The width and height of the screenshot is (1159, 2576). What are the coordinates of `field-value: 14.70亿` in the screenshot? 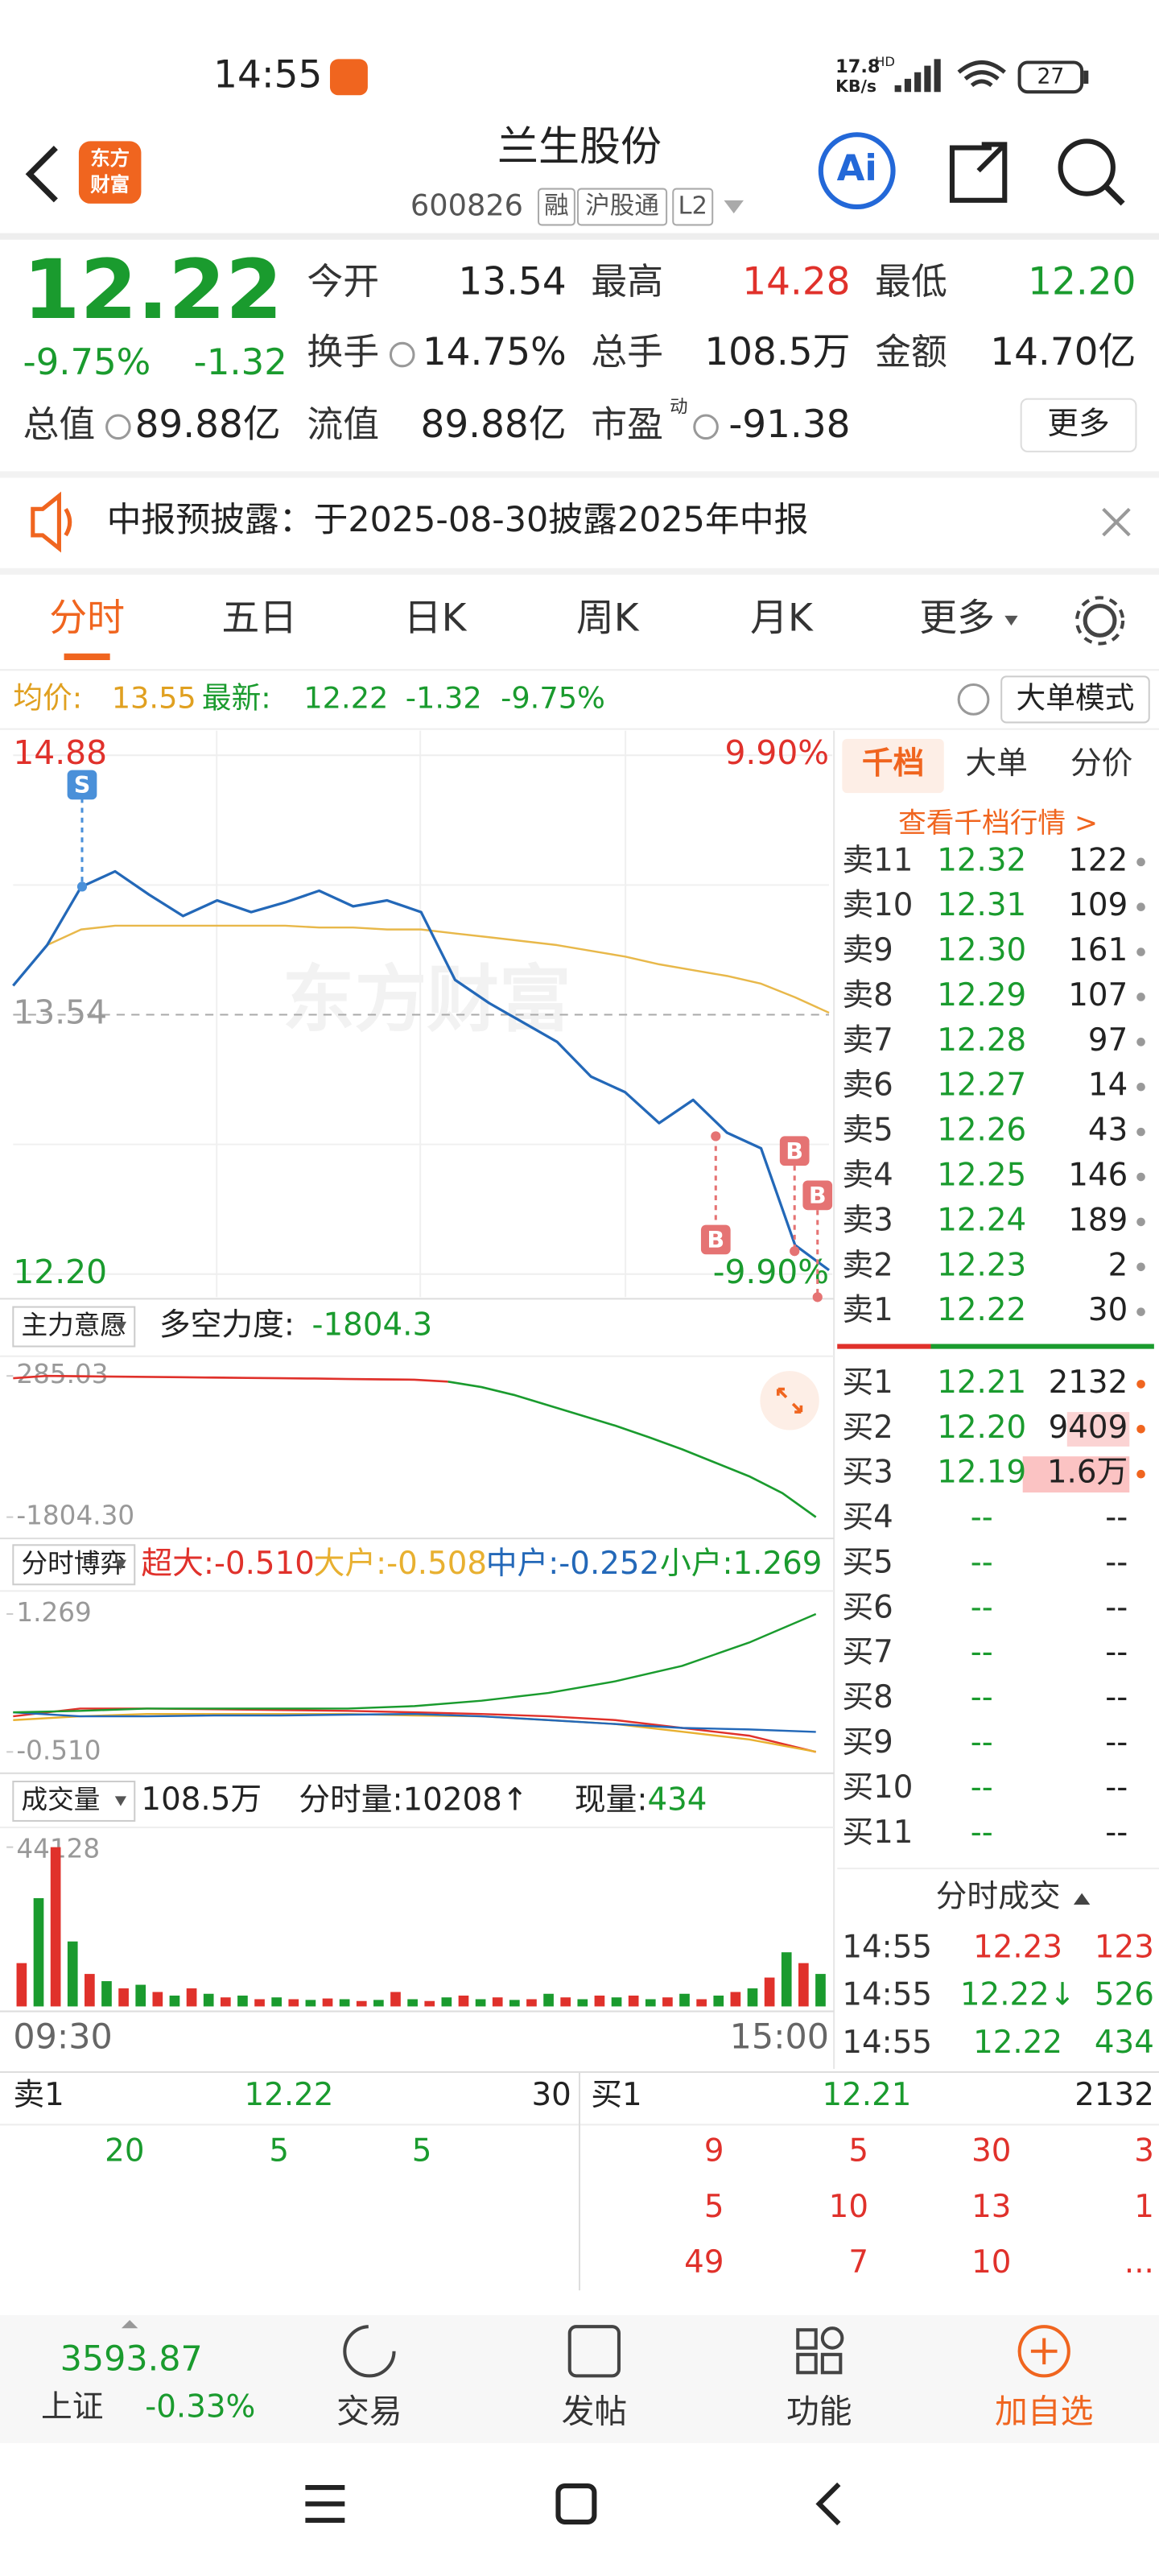 It's located at (1063, 352).